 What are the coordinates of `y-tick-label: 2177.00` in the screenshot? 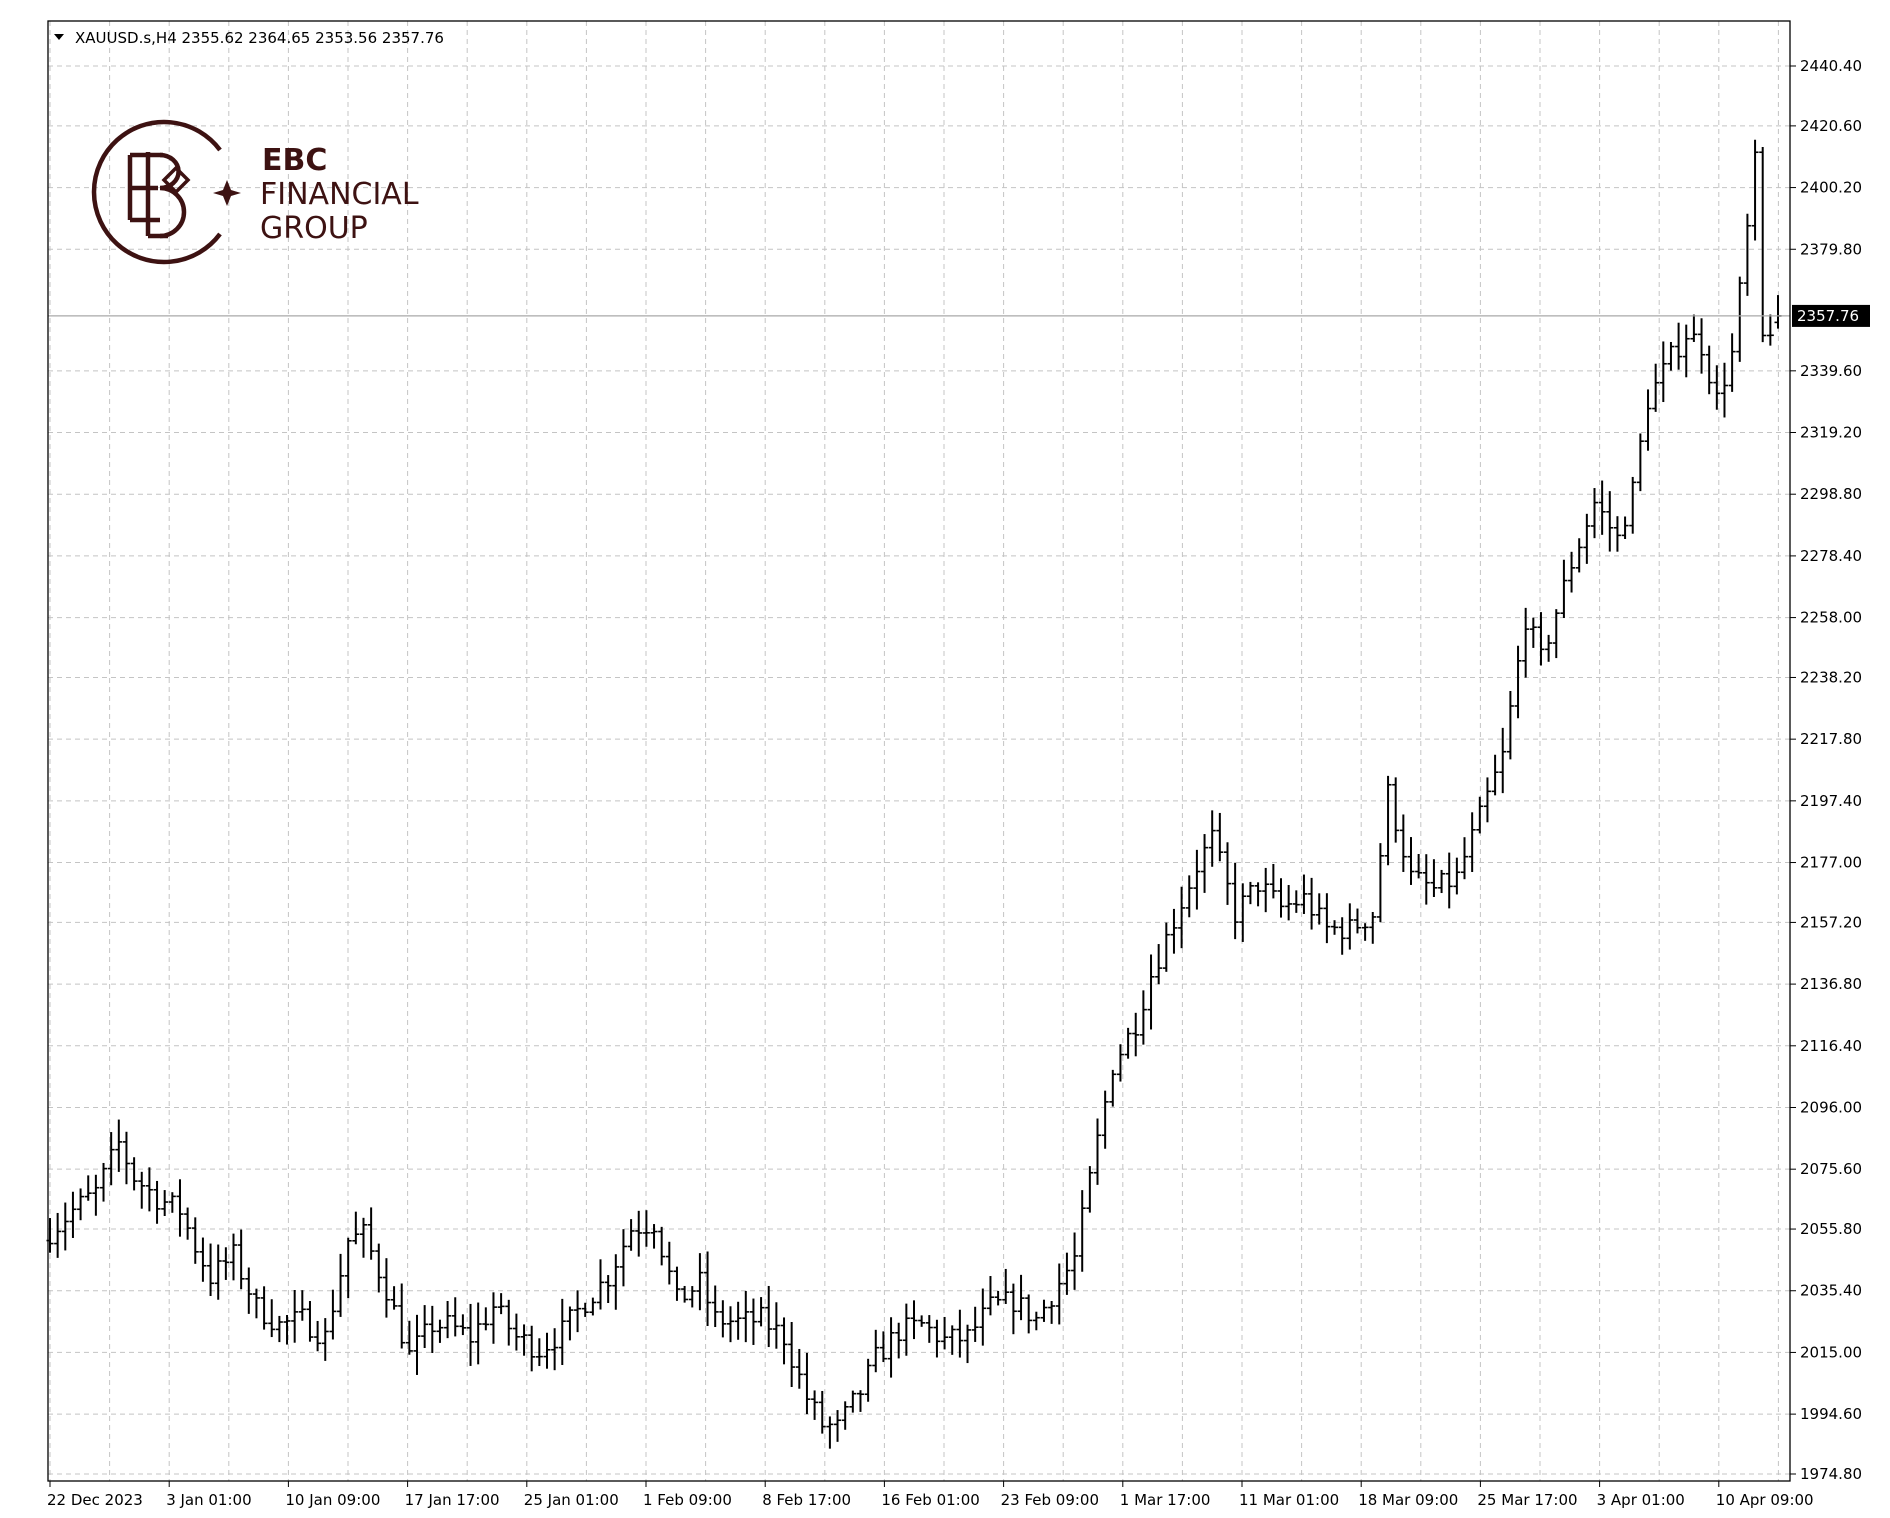 It's located at (1831, 863).